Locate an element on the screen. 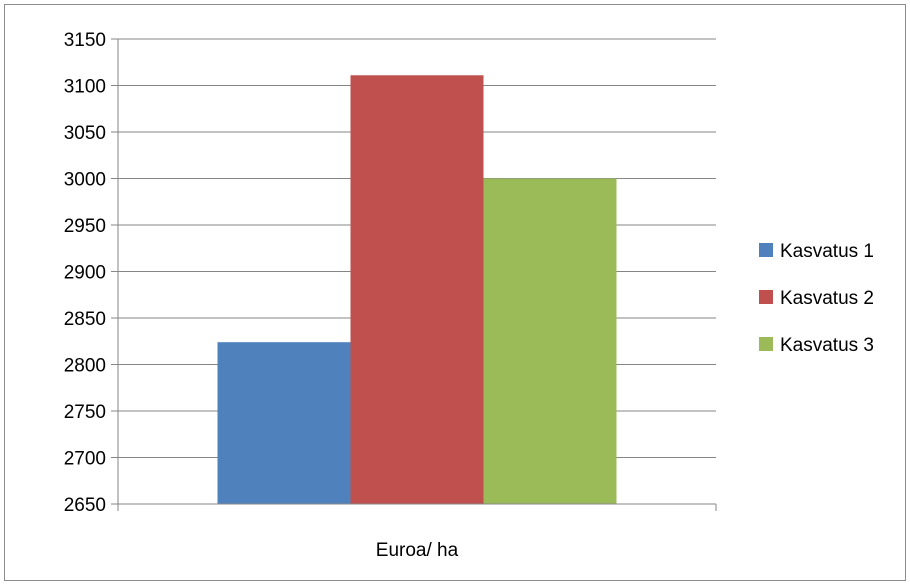  legend: Kasvatus 1 Kasvatus 2 Kasvatus 3 is located at coordinates (816, 298).